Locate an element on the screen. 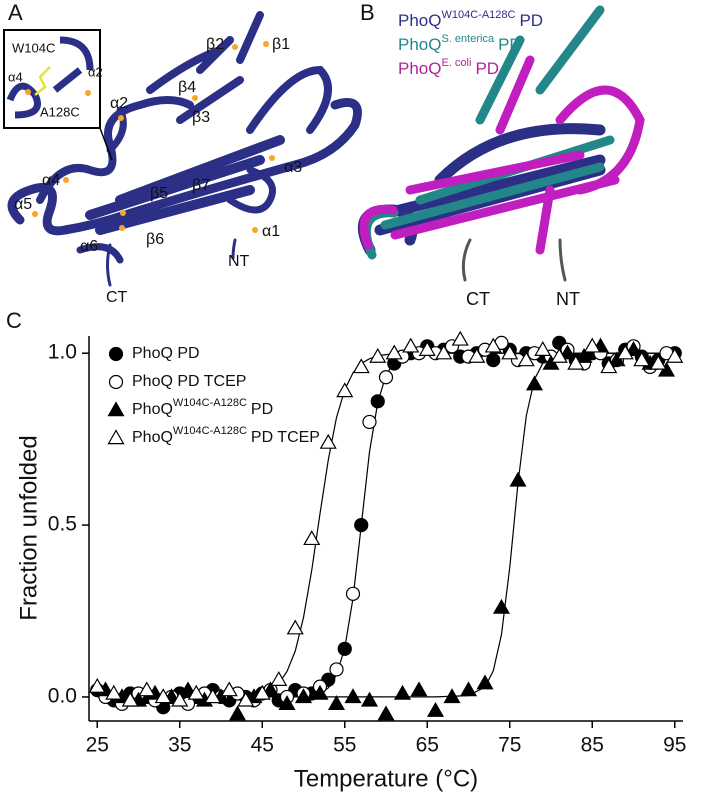 This screenshot has width=711, height=797. y-axis-label: Fraction unfolded is located at coordinates (28, 527).